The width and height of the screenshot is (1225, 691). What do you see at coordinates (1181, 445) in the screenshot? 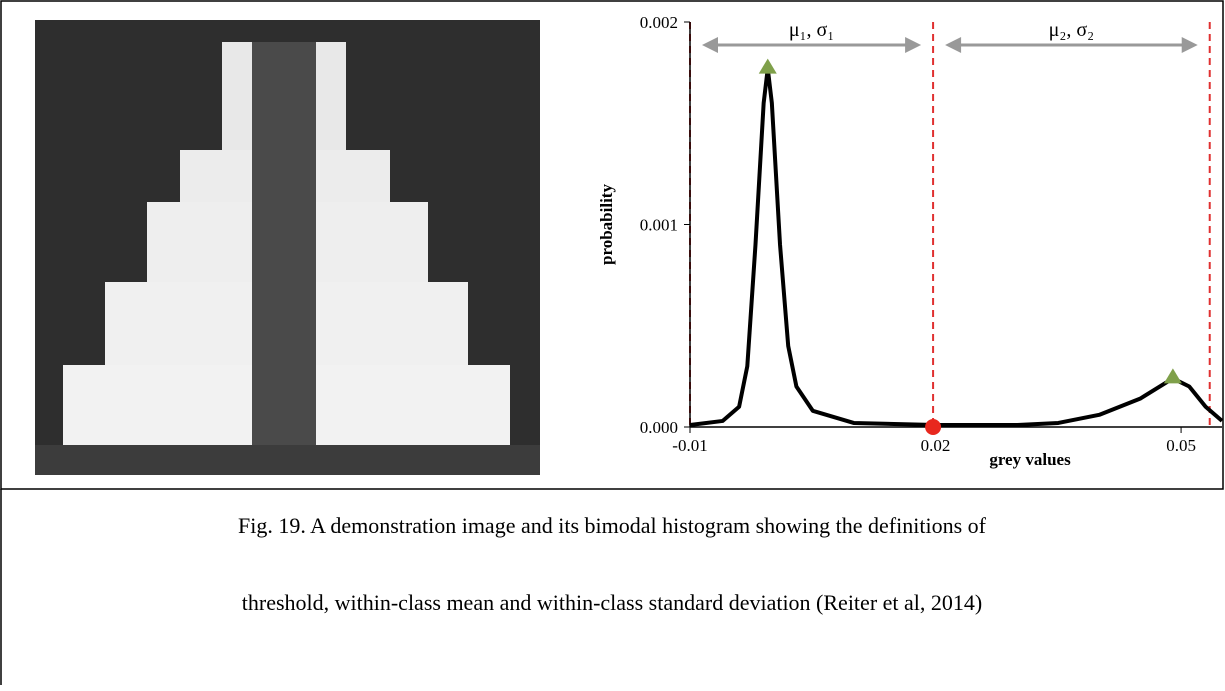
I see `x-tick-label: 0.05` at bounding box center [1181, 445].